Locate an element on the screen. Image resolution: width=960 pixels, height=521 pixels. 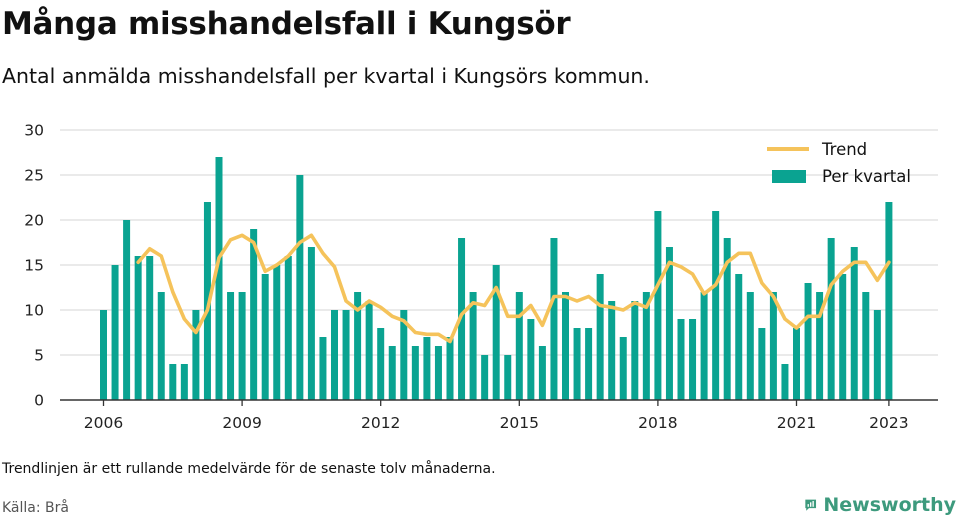
x-axis-ticks: 2006 2009 2012 2015 2018 2021 2023 is located at coordinates (496, 416).